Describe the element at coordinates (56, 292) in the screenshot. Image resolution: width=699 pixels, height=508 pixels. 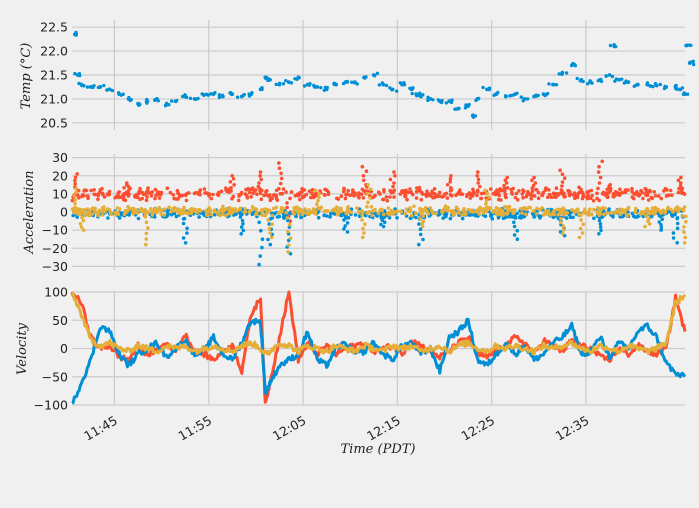
I see `y-tick-label: 100` at that location.